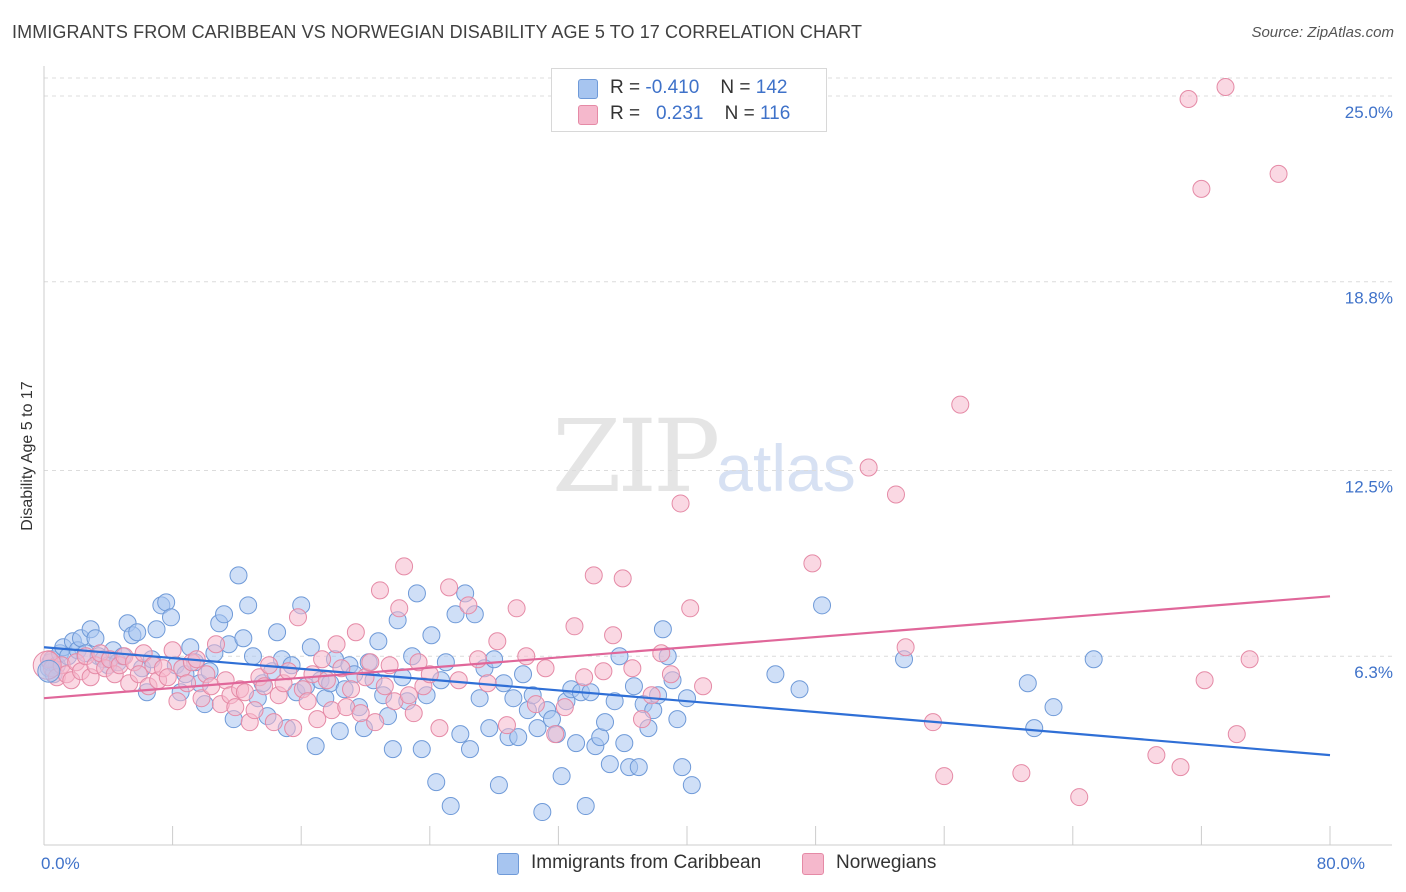 This screenshot has width=1406, height=892. What do you see at coordinates (735, 87) in the screenshot?
I see `legend-n-label: N =` at bounding box center [735, 87].